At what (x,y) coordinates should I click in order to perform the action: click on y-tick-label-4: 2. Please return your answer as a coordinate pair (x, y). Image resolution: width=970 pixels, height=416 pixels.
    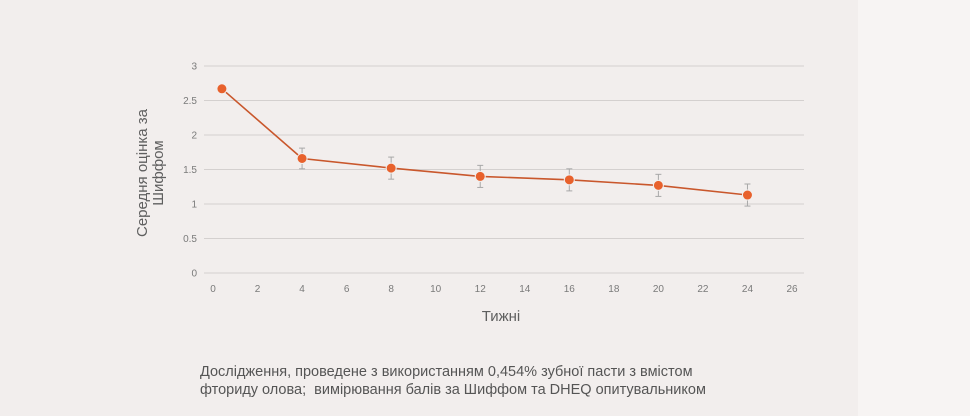
    Looking at the image, I should click on (194, 136).